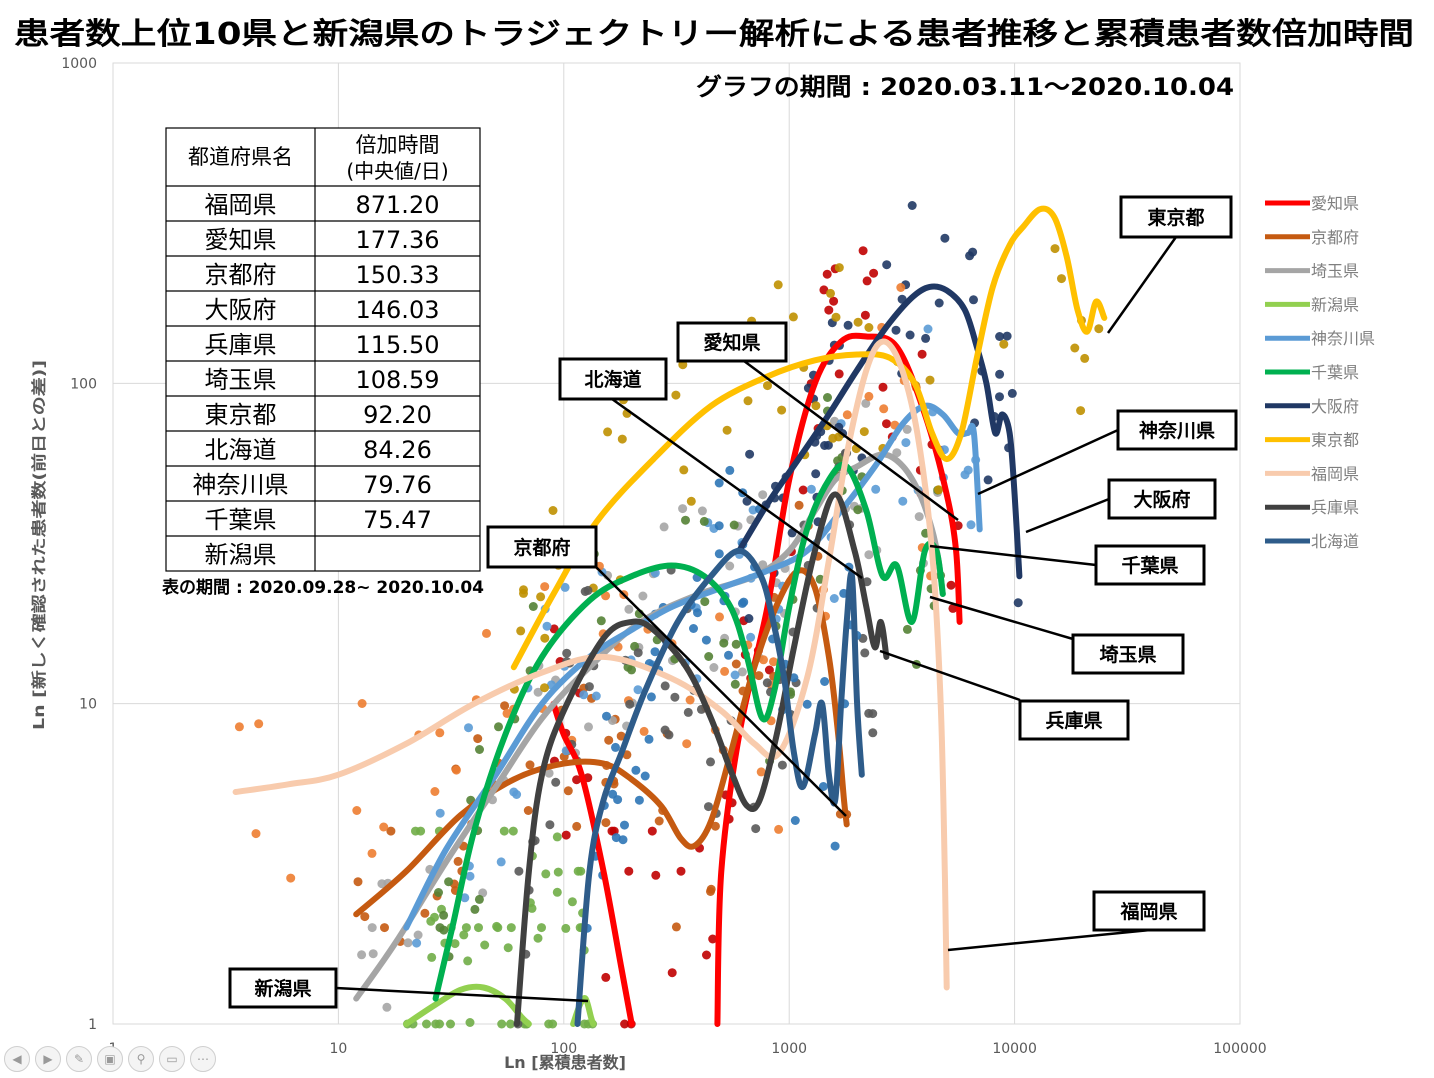 This screenshot has width=1434, height=1078. I want to click on x-axis-label: Ln [累積患者数], so click(565, 1062).